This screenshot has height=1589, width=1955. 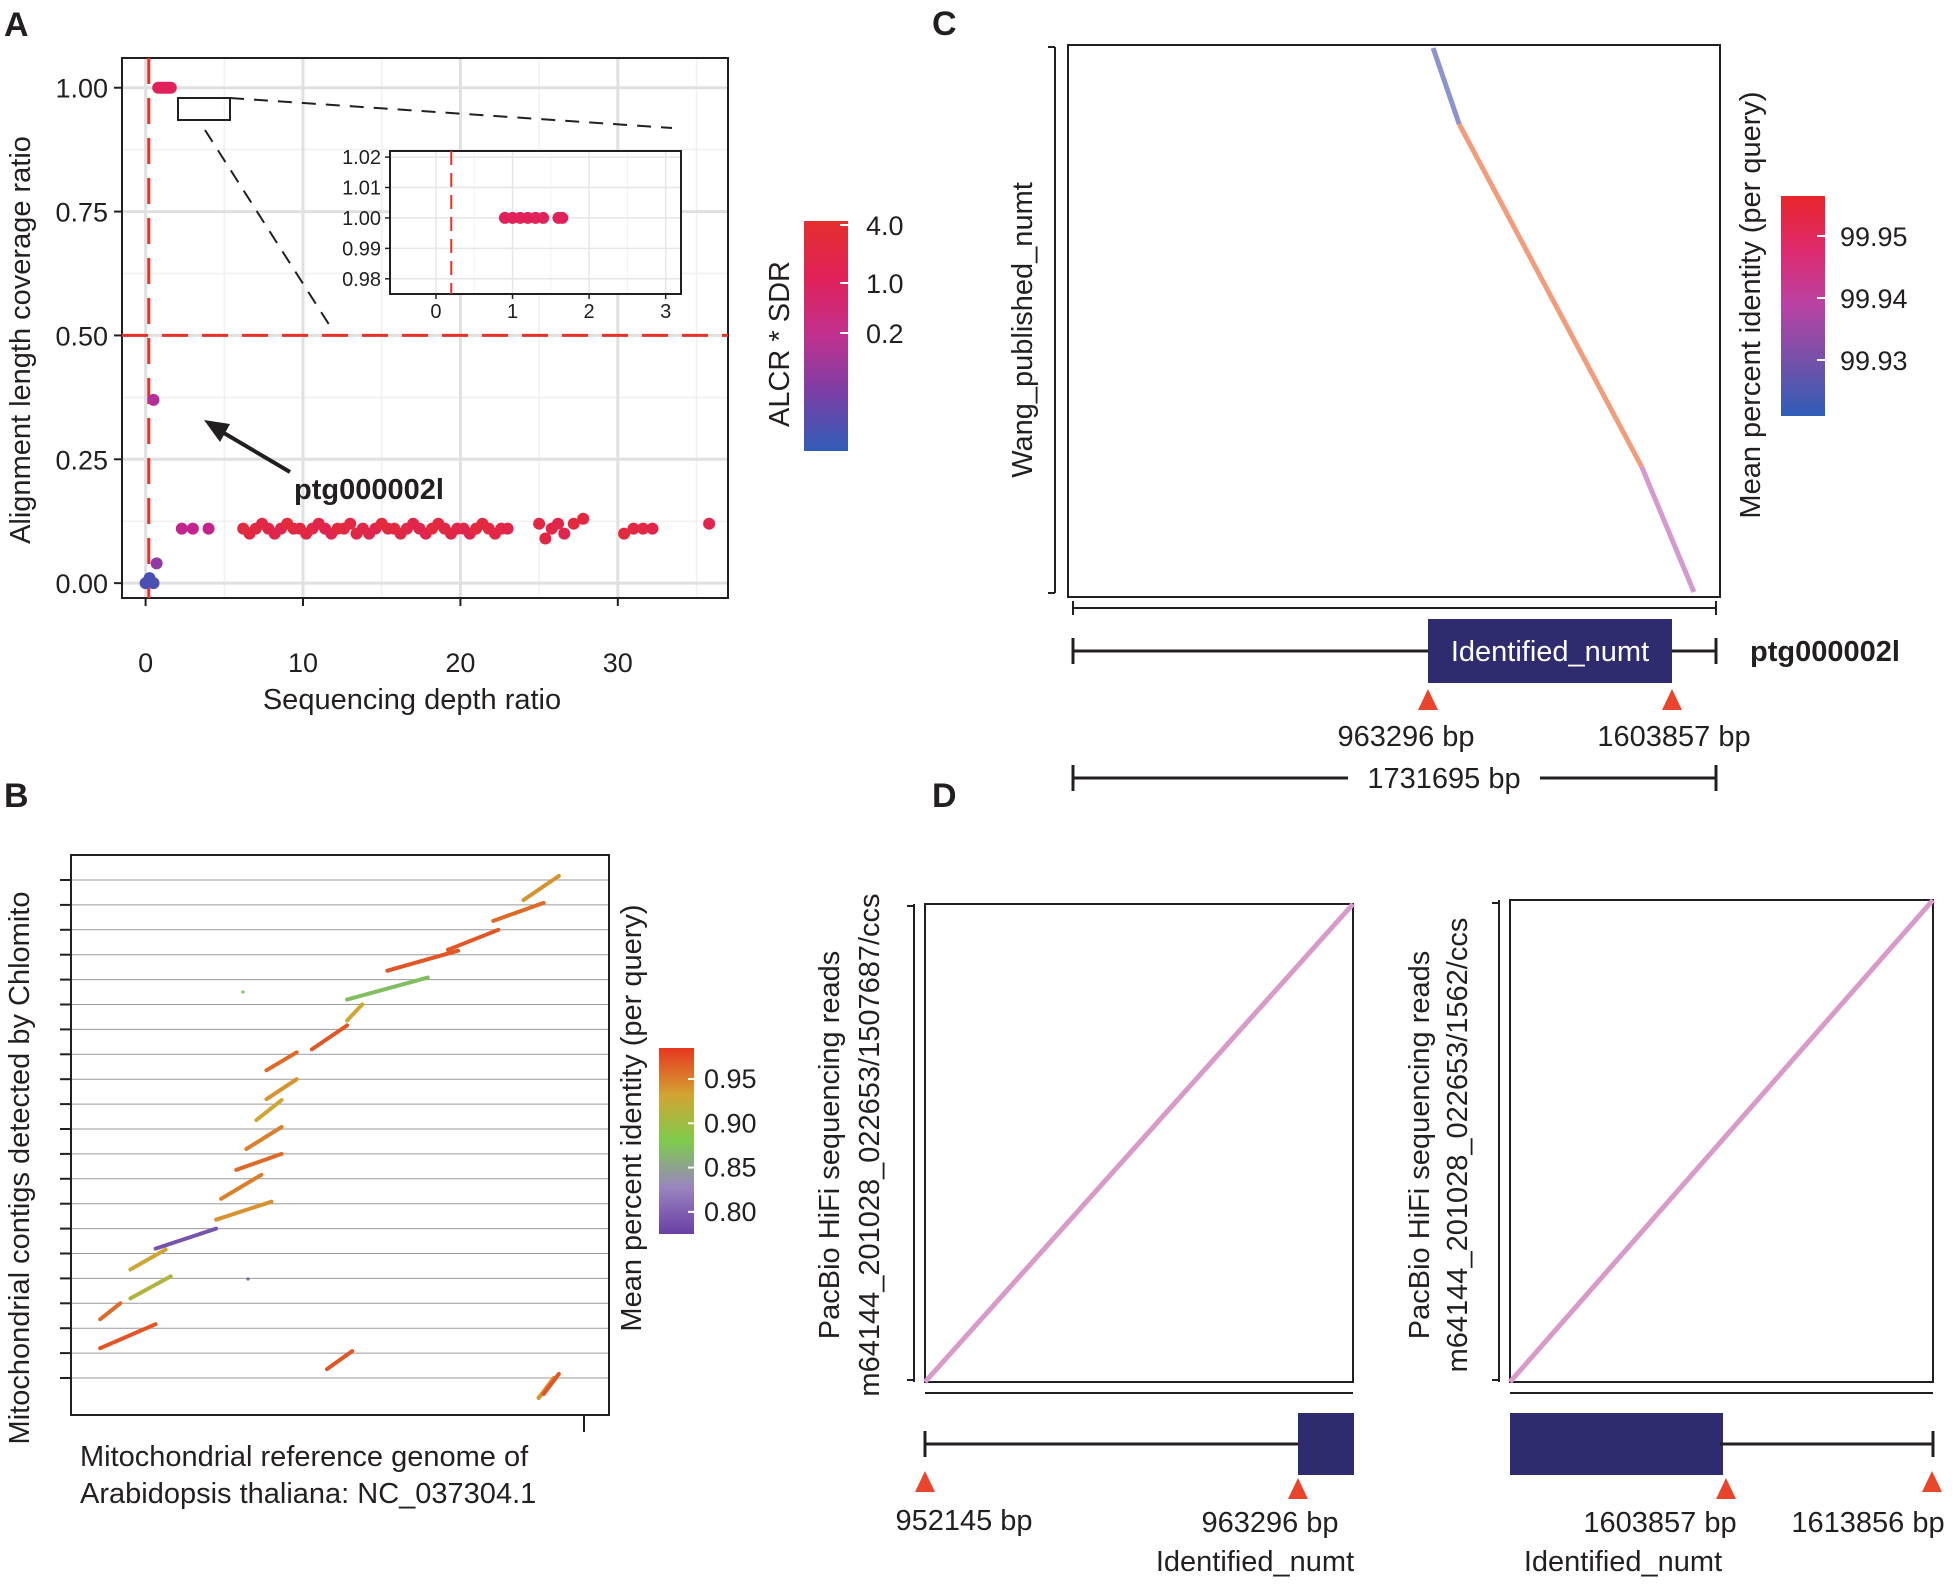 I want to click on panel-c-colorbar, so click(x=1803, y=306).